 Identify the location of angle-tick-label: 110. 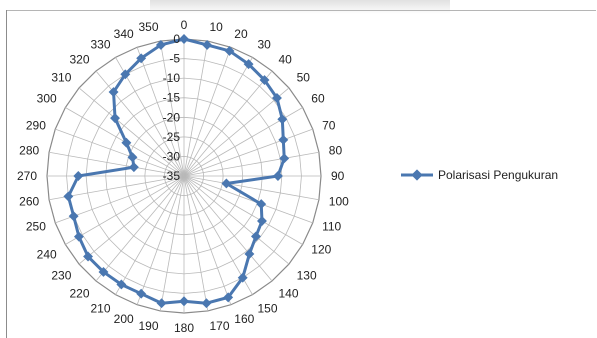
(331, 226).